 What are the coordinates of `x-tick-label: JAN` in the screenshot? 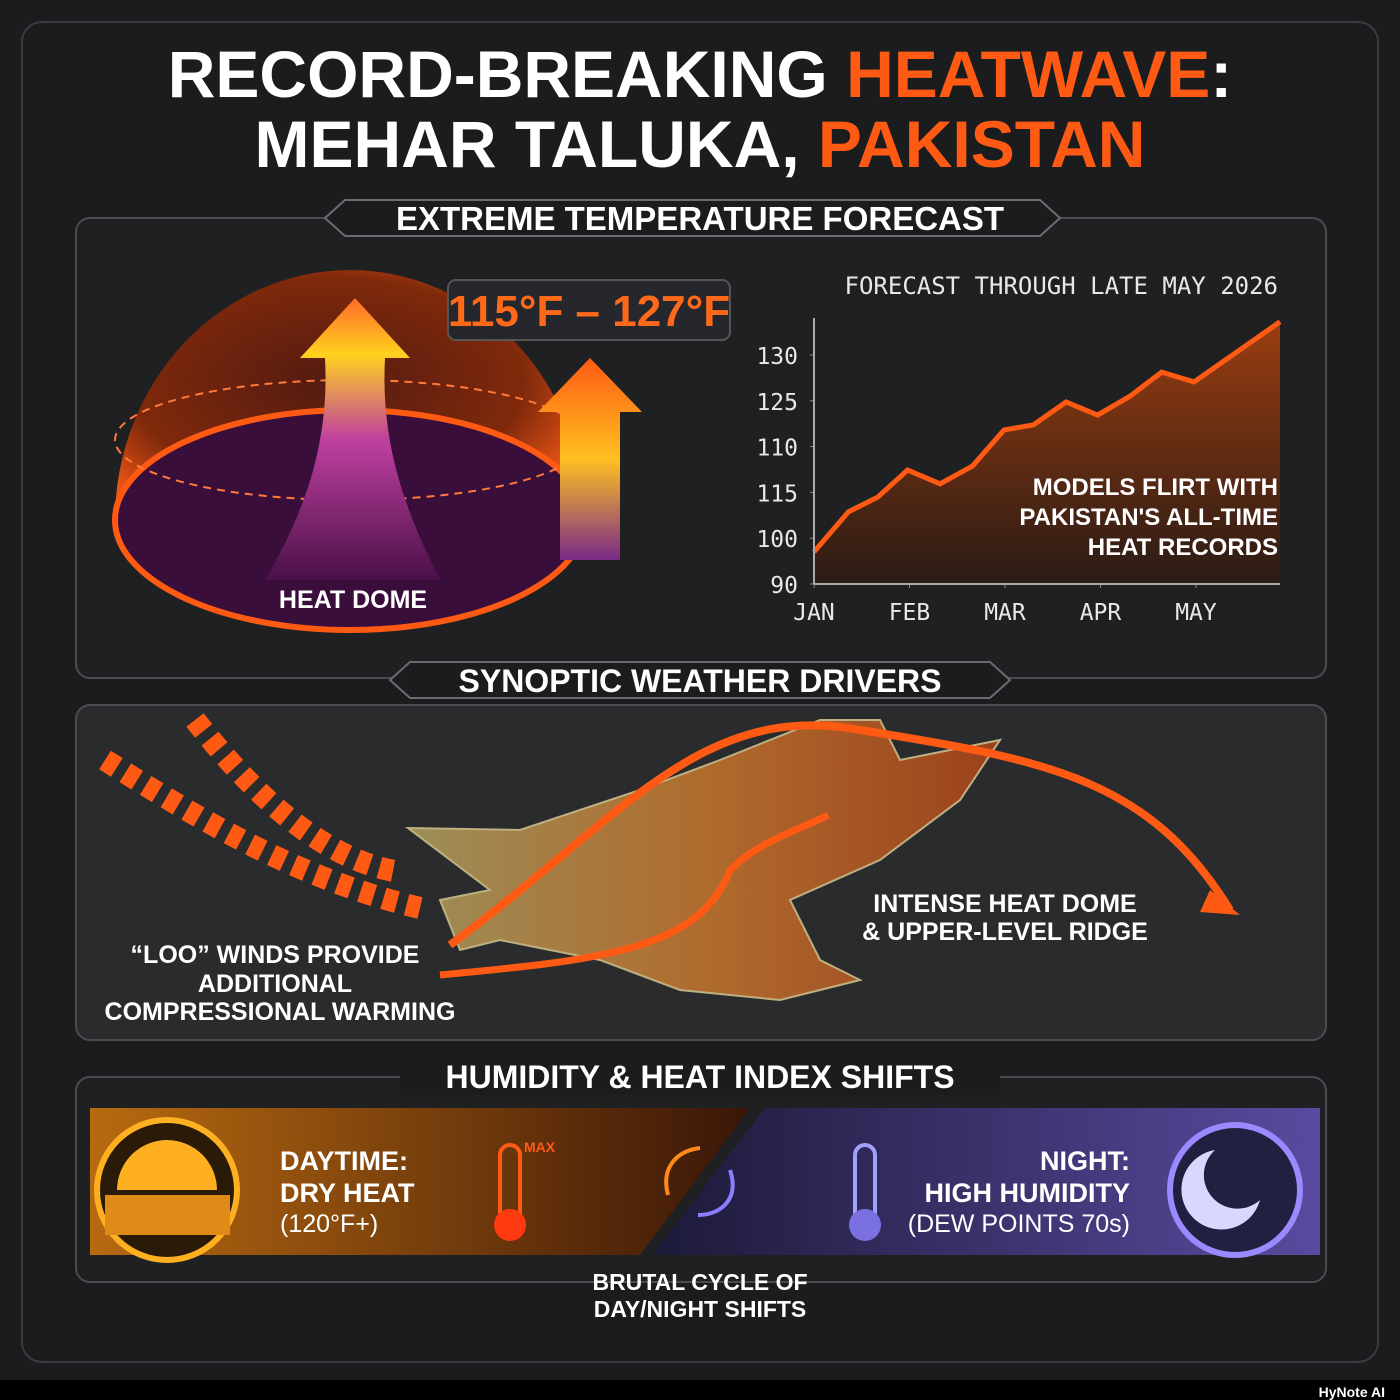 It's located at (814, 613).